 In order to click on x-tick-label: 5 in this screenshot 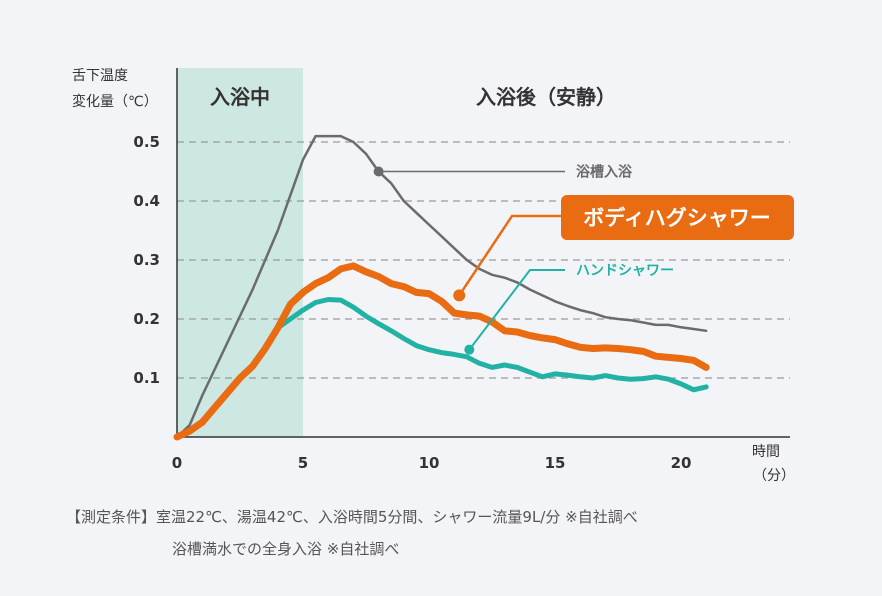, I will do `click(303, 463)`.